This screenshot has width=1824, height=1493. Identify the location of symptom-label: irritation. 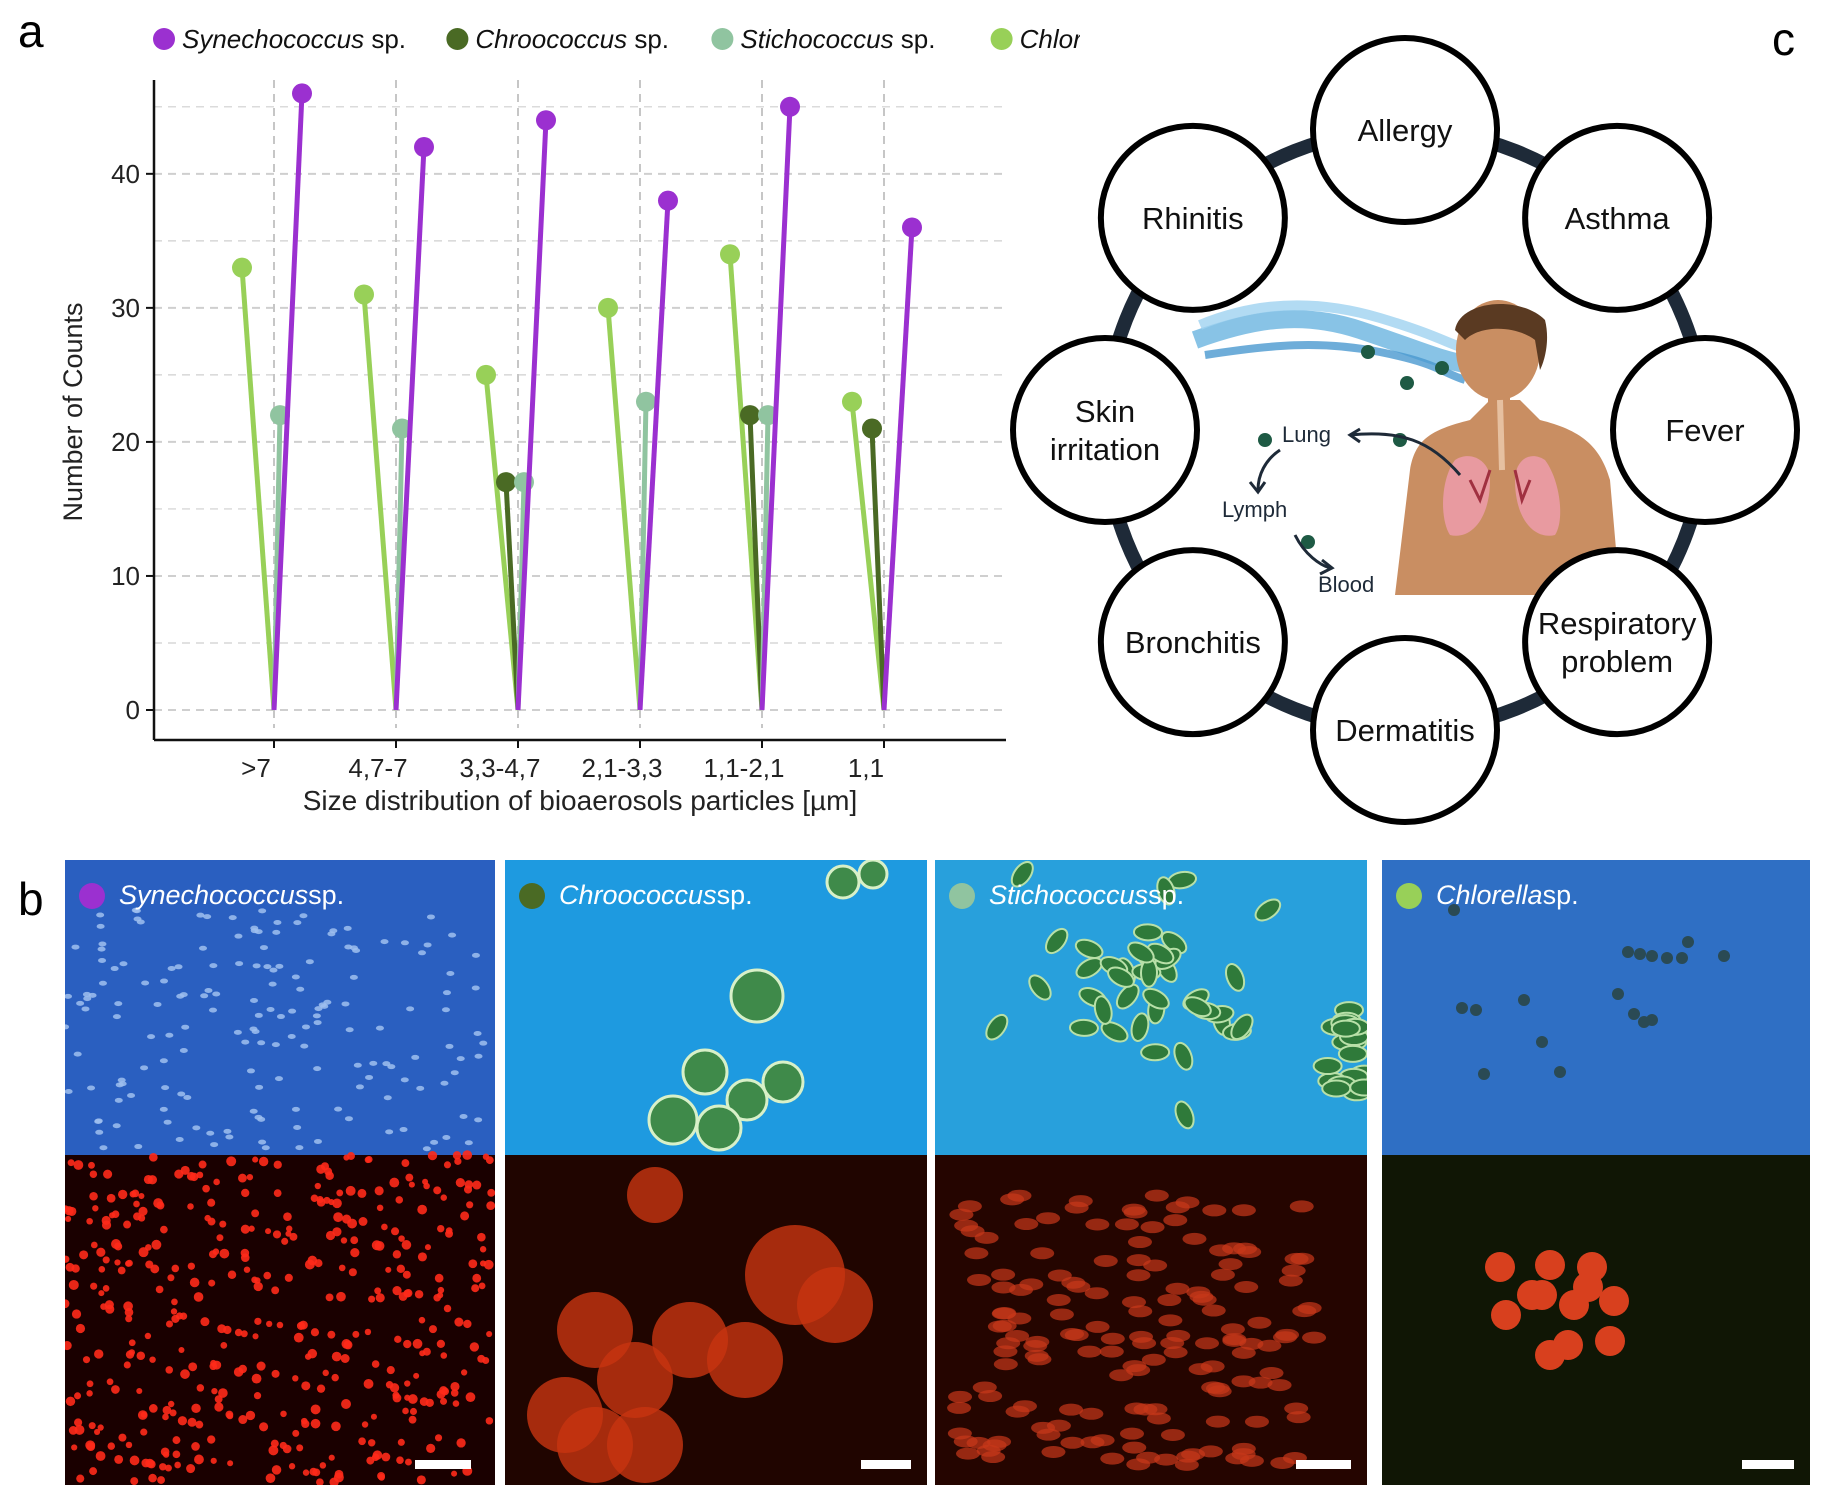
(1105, 449).